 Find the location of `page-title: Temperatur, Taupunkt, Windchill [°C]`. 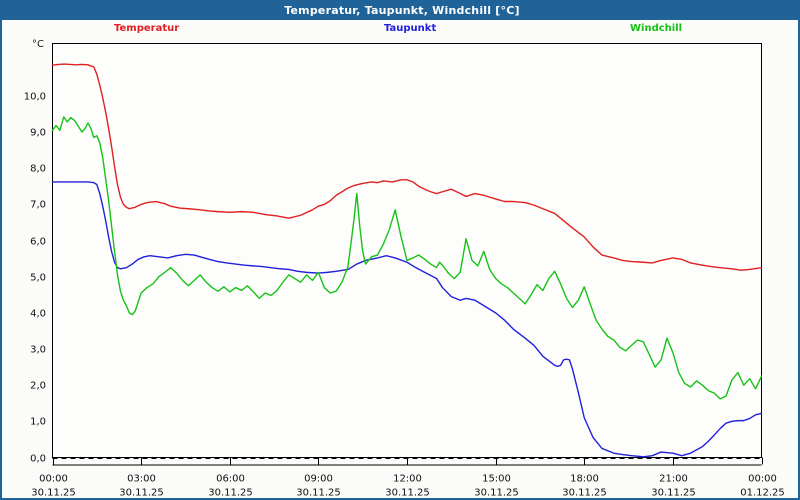

page-title: Temperatur, Taupunkt, Windchill [°C] is located at coordinates (402, 10).